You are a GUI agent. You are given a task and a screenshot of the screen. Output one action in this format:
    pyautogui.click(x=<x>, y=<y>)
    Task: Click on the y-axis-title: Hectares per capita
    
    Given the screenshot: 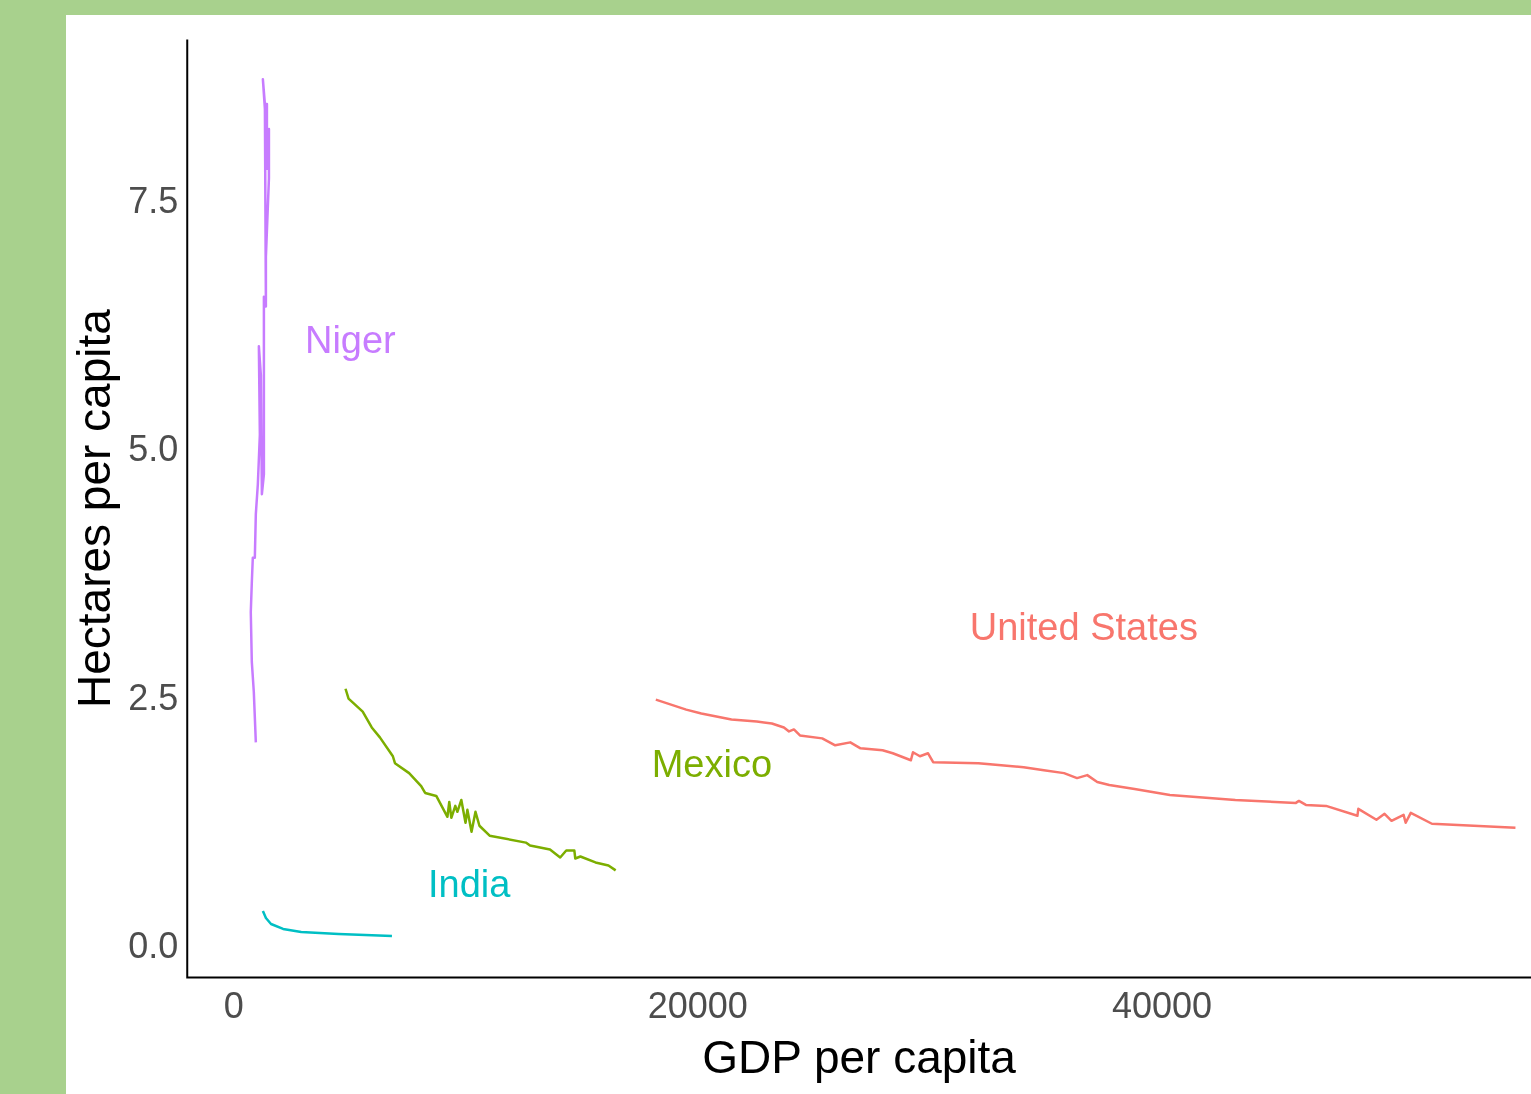 What is the action you would take?
    pyautogui.click(x=94, y=508)
    